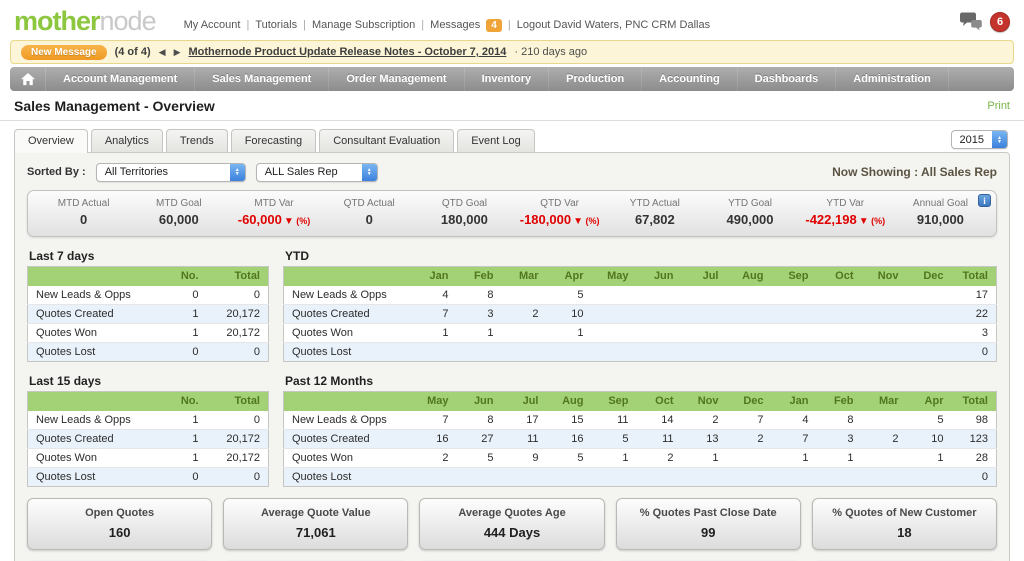 The height and width of the screenshot is (561, 1024). I want to click on previous-message-arrow-icon: ◀, so click(162, 51).